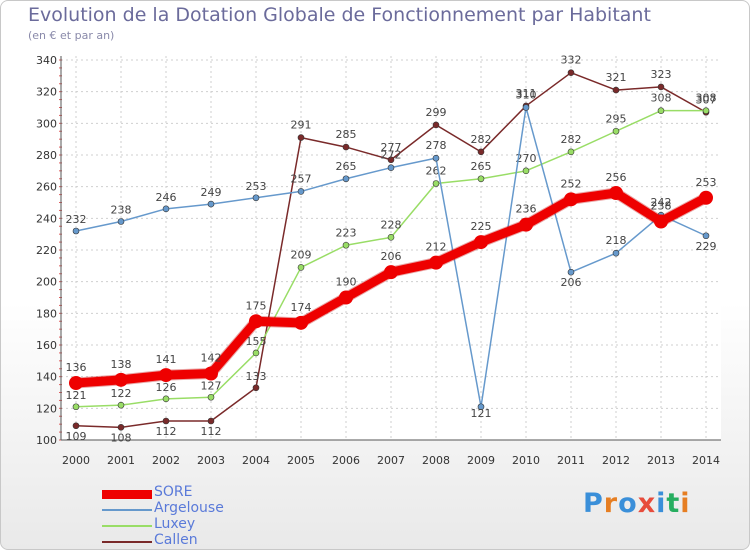 Image resolution: width=750 pixels, height=551 pixels. I want to click on data-label-sore: 190, so click(346, 282).